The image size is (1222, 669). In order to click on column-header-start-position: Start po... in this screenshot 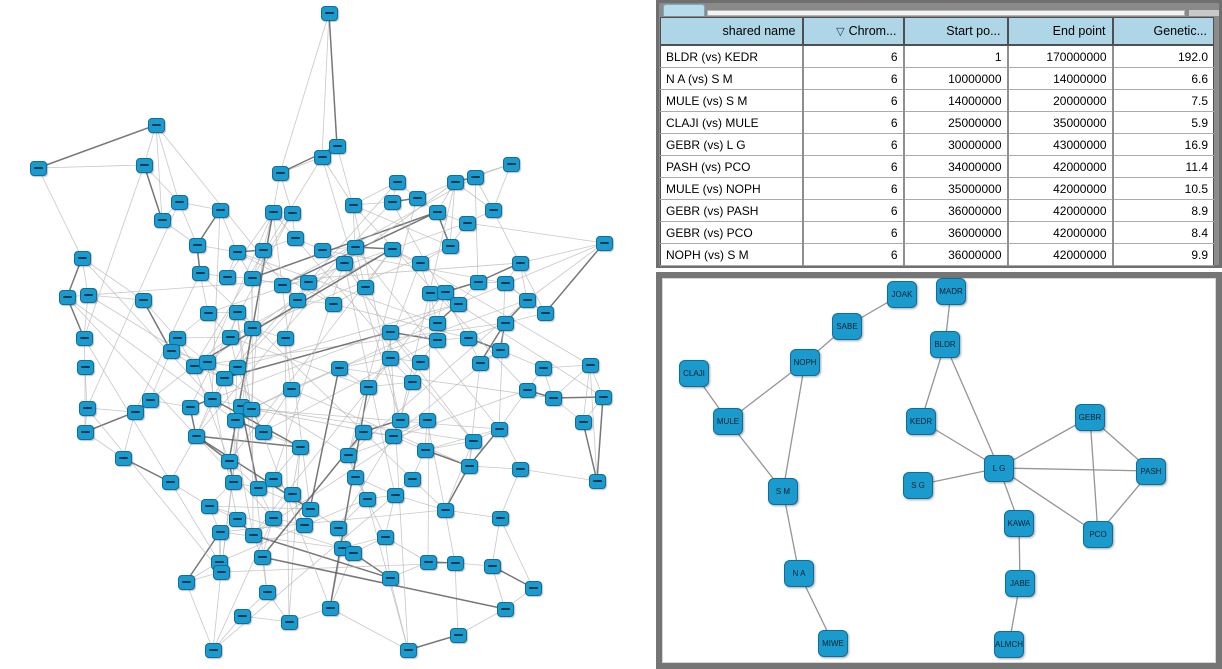, I will do `click(956, 31)`.